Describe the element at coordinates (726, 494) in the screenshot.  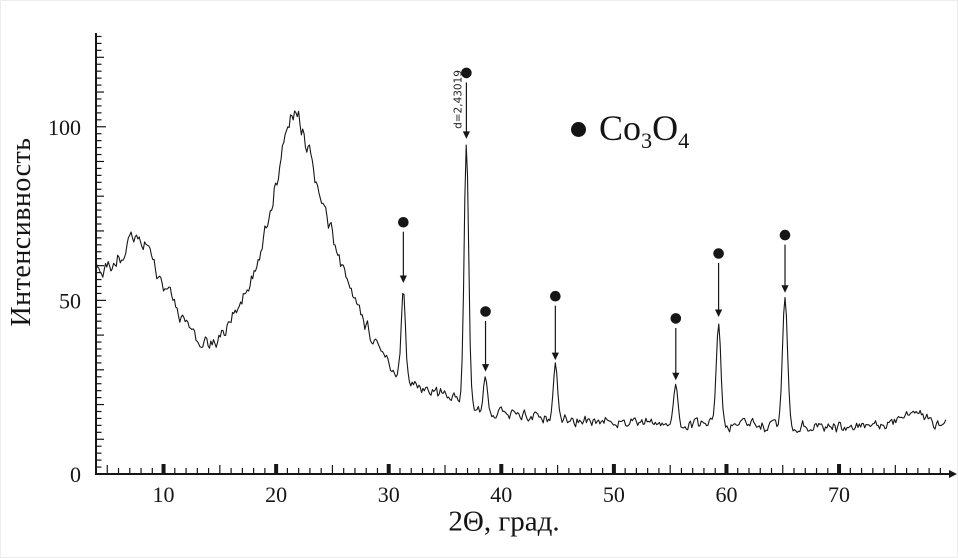
I see `x-tick-label: 60` at that location.